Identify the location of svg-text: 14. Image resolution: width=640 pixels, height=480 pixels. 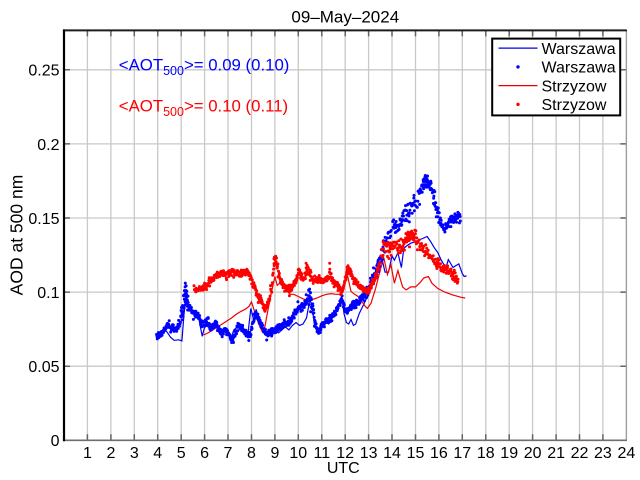
(392, 453).